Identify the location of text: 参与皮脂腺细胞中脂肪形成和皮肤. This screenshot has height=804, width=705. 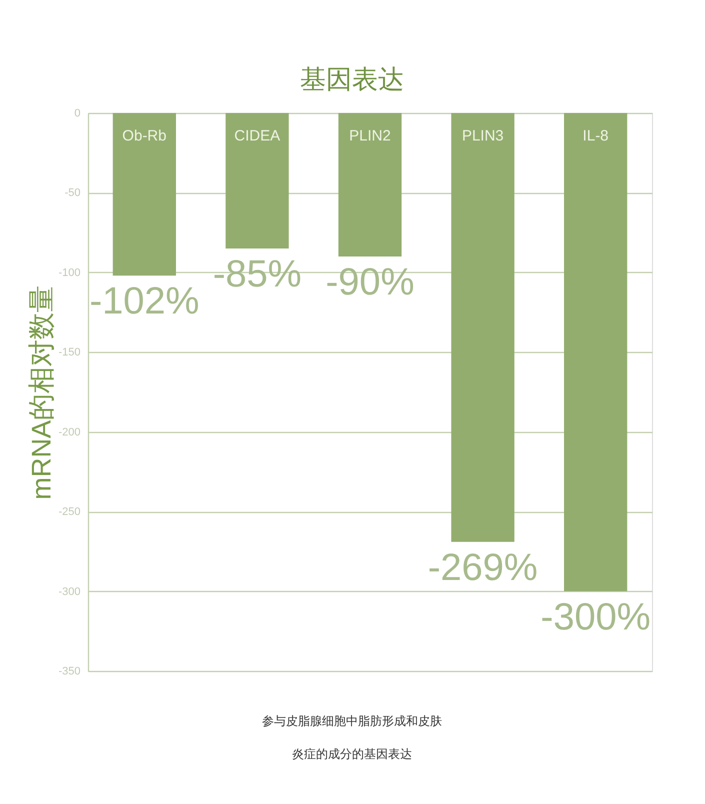
(352, 721).